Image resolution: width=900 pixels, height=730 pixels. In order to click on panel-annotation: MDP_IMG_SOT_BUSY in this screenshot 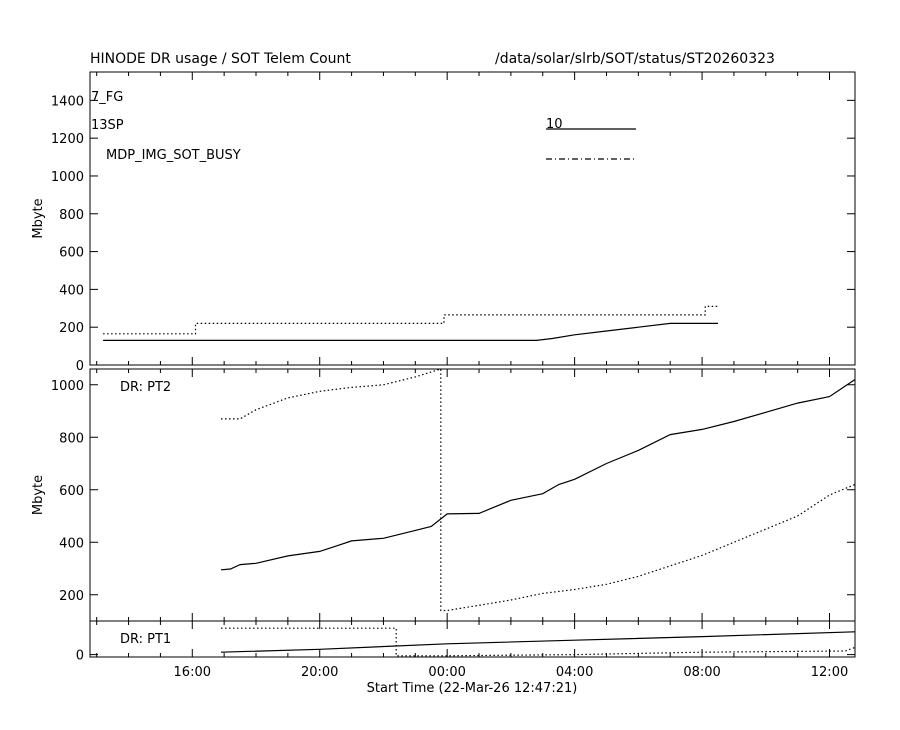, I will do `click(173, 155)`.